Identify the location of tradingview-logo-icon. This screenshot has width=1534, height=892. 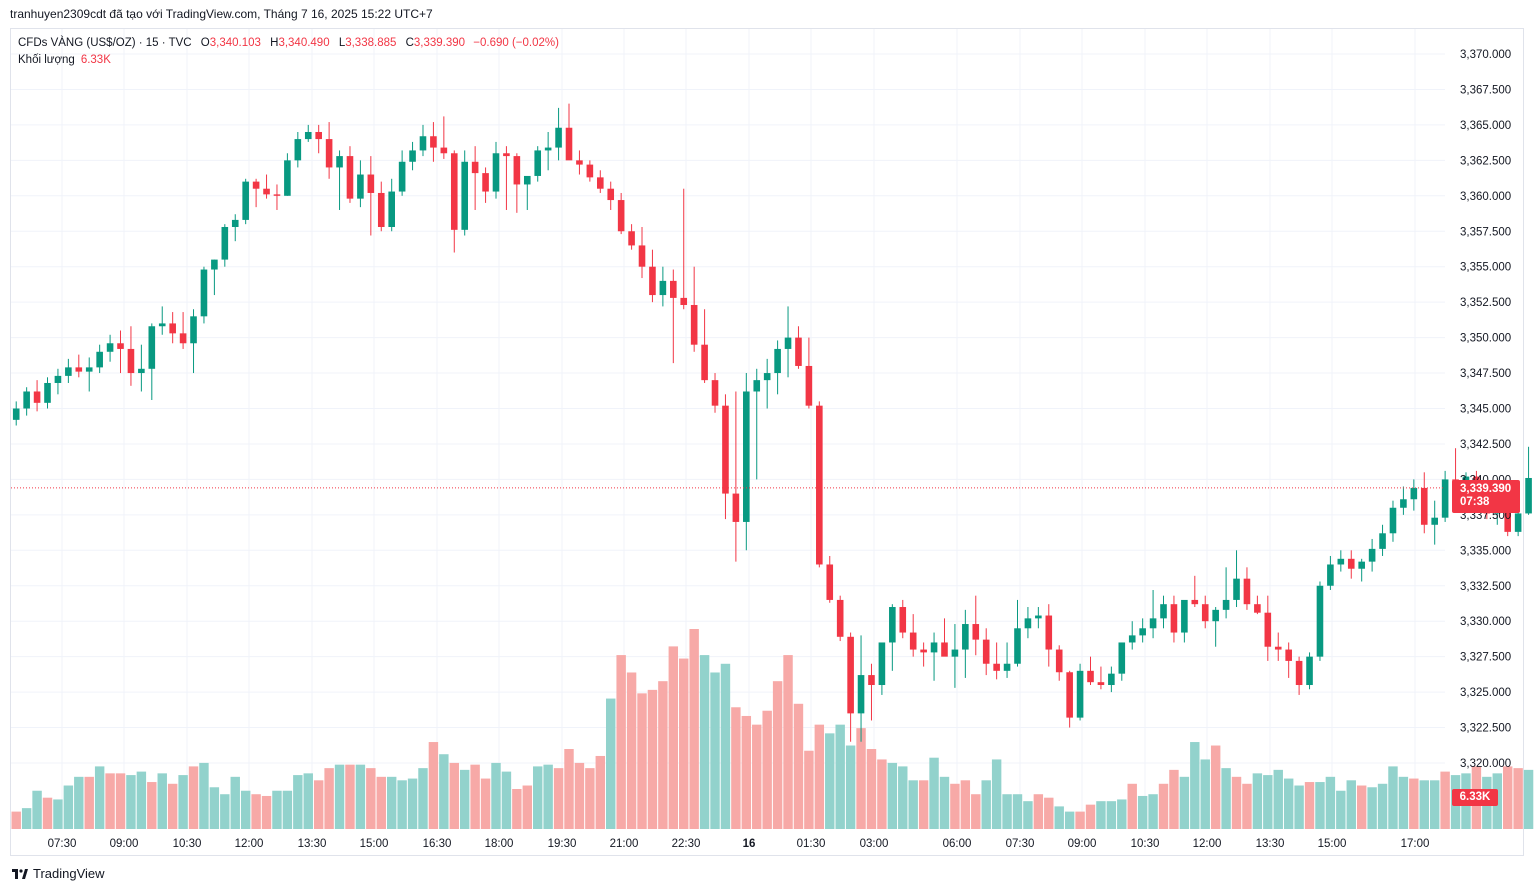
(20, 873).